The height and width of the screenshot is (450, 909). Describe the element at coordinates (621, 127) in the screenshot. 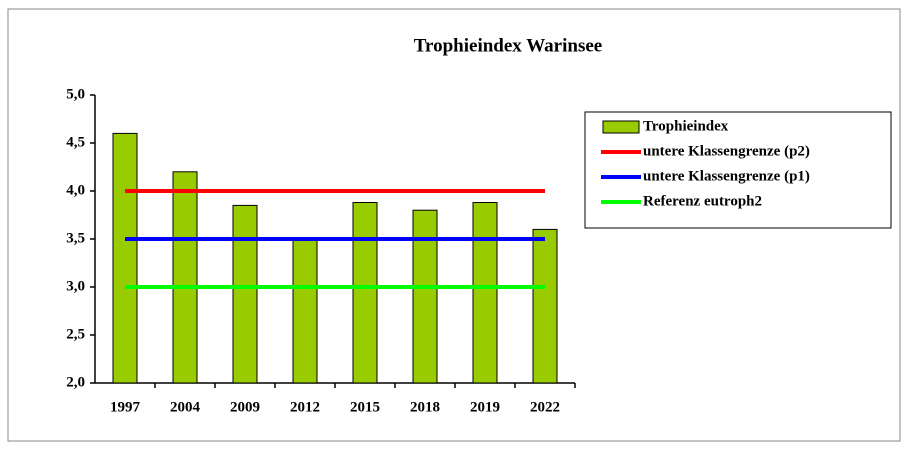

I see `legend-swatch` at that location.